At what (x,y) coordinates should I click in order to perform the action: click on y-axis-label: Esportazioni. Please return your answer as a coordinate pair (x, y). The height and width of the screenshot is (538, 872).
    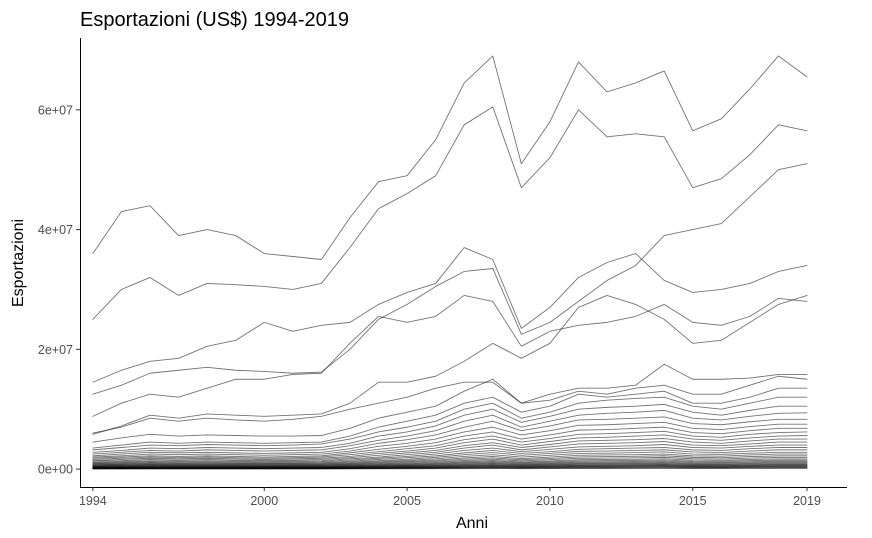
    Looking at the image, I should click on (18, 263).